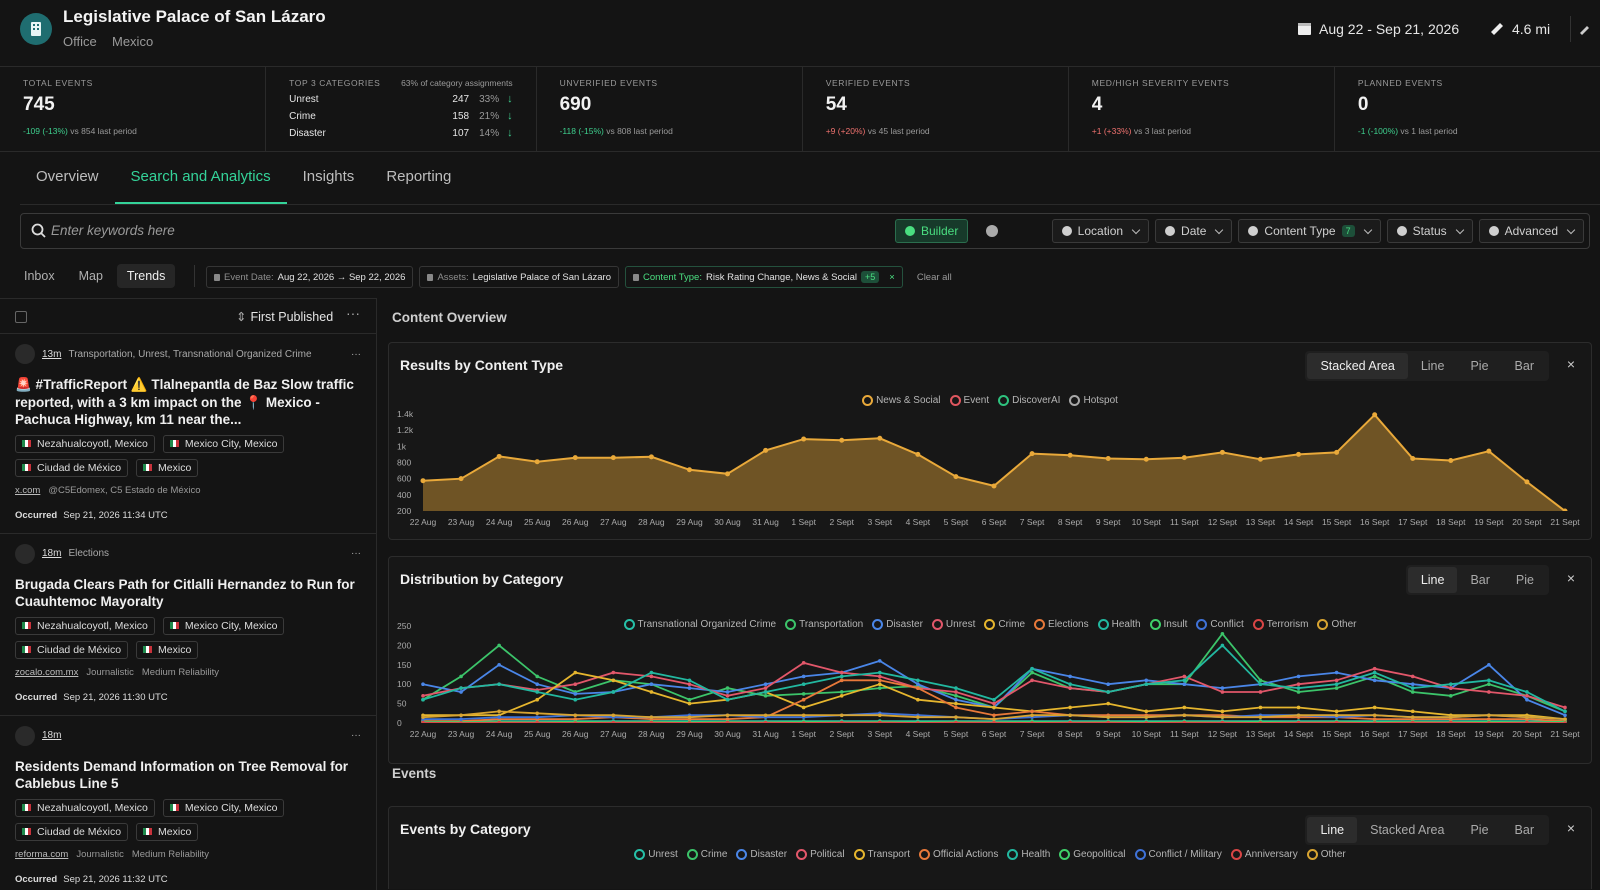 The image size is (1600, 890). Describe the element at coordinates (284, 316) in the screenshot. I see `sort-button: ⇕First Published` at that location.